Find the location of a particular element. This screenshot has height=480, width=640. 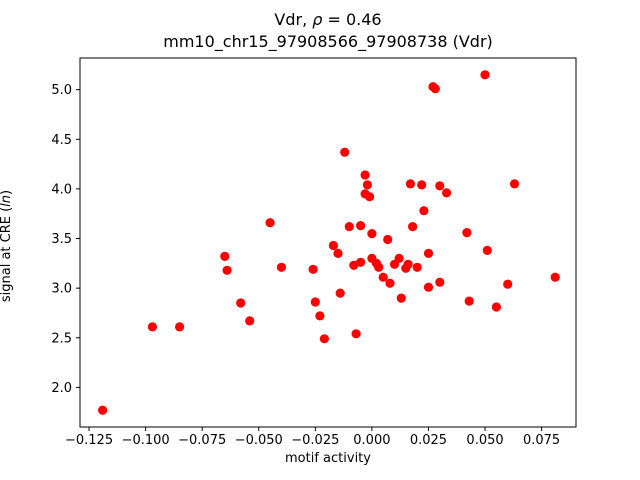

y-axis-label-prefix: signal at CRE ( is located at coordinates (7, 254).